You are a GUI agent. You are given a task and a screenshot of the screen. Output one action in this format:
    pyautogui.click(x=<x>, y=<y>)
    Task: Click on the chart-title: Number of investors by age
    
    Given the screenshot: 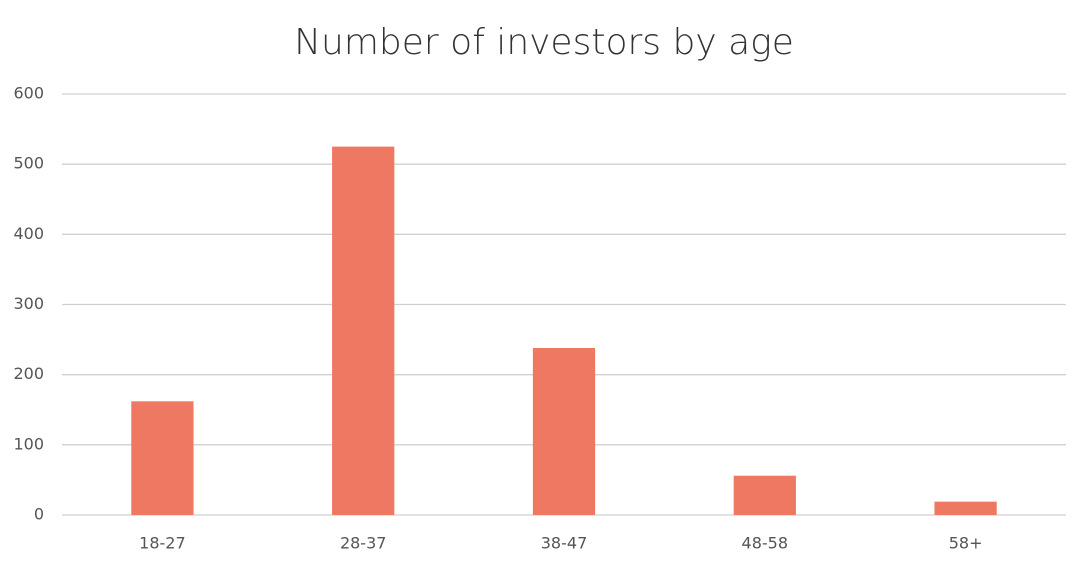 What is the action you would take?
    pyautogui.click(x=544, y=42)
    